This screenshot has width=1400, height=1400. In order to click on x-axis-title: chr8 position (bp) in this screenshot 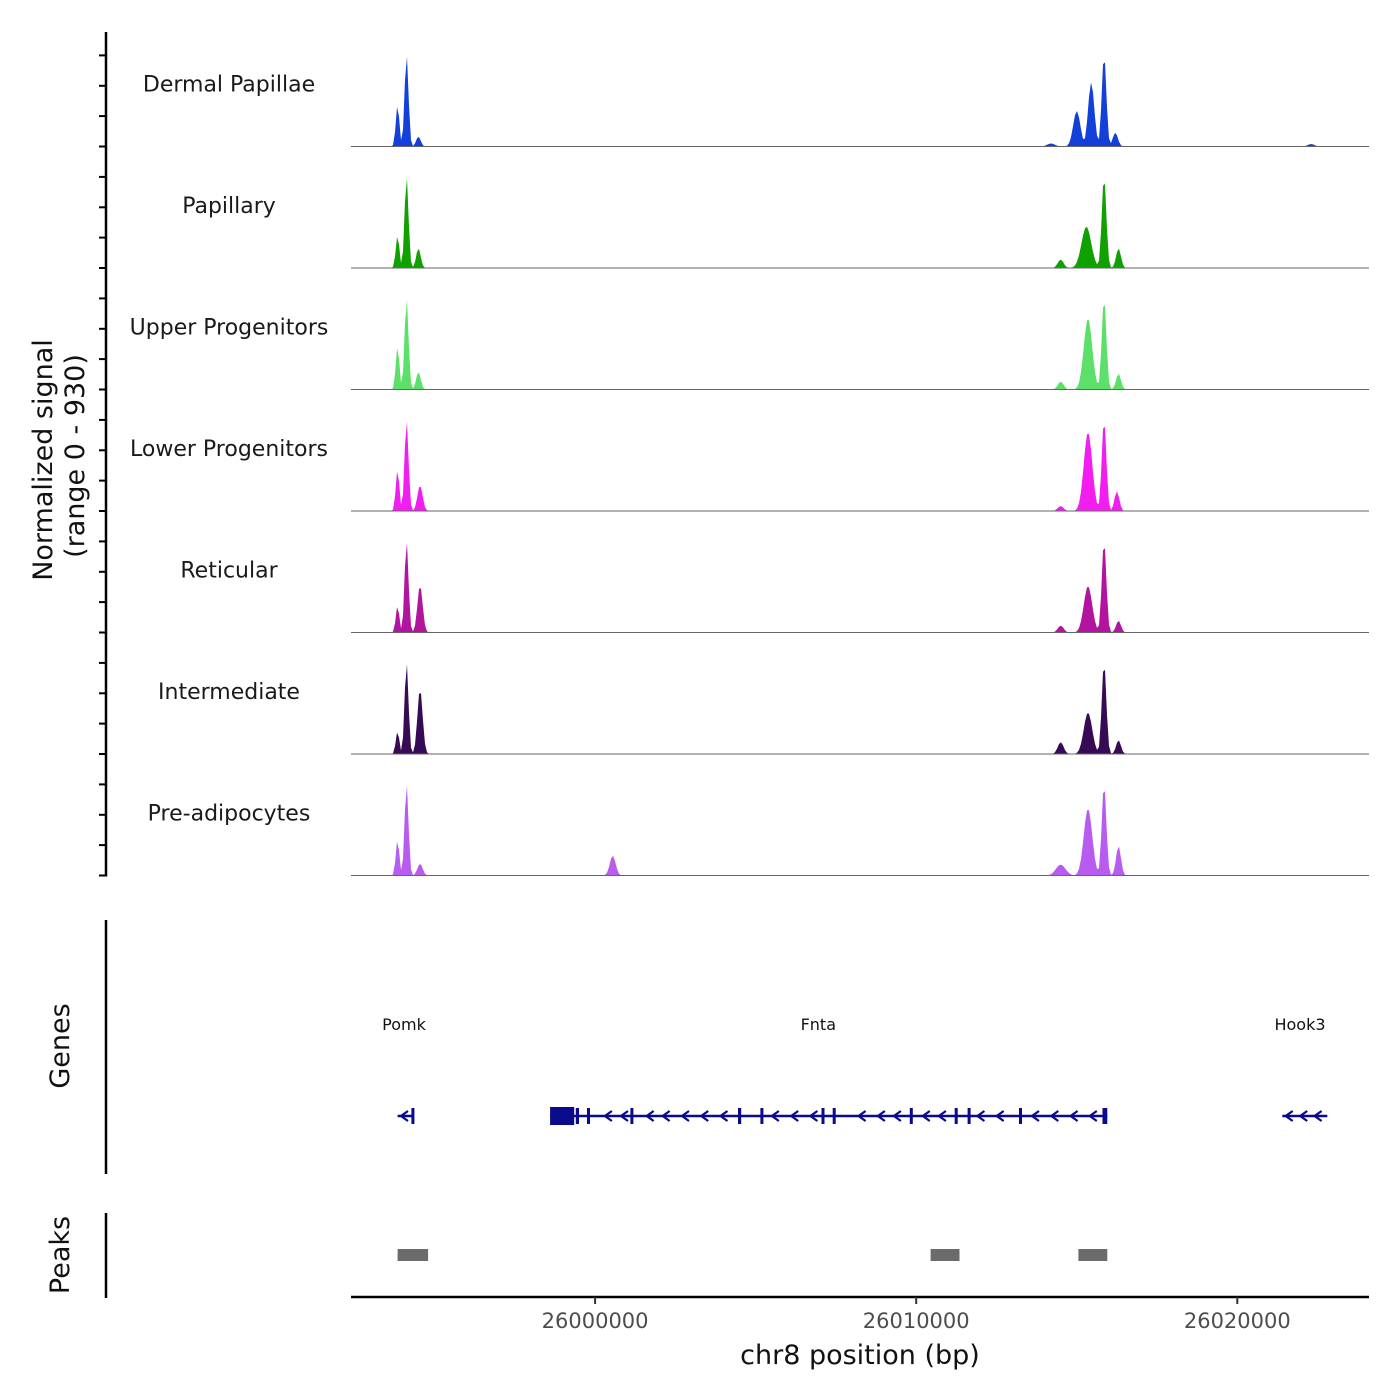, I will do `click(860, 1355)`.